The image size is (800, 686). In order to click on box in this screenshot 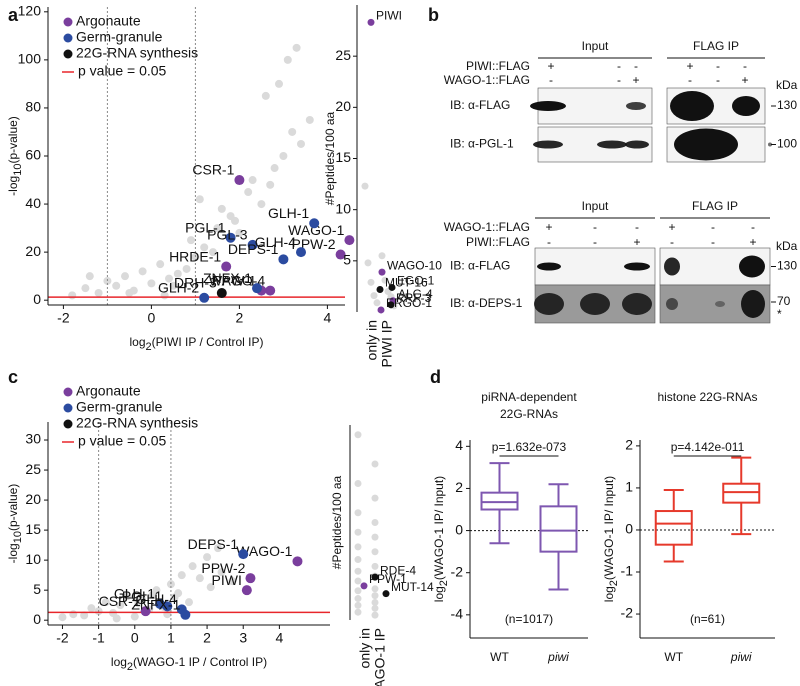, I will do `click(558, 529)`.